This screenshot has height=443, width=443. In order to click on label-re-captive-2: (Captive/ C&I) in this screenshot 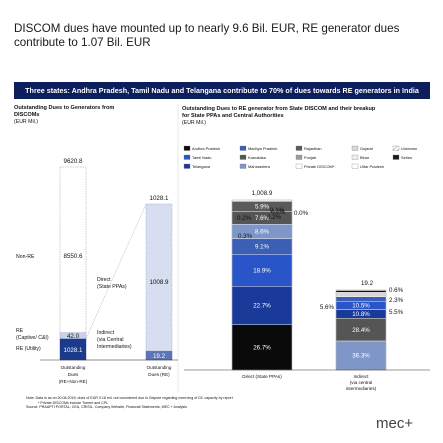, I will do `click(32, 338)`.